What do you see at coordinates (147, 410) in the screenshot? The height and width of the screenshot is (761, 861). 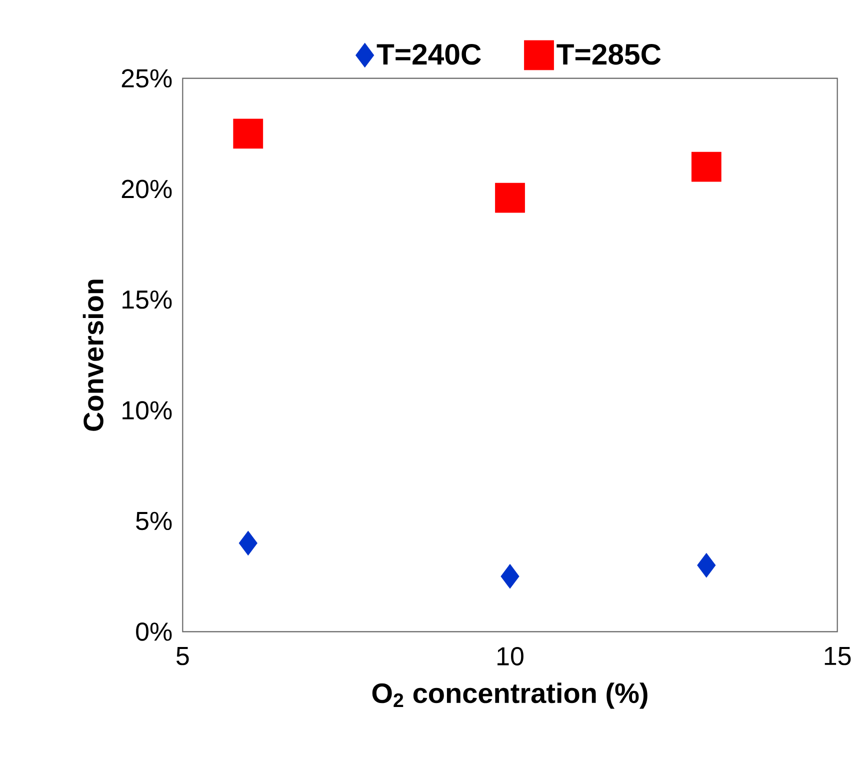 I see `y-tick-label: 10%` at bounding box center [147, 410].